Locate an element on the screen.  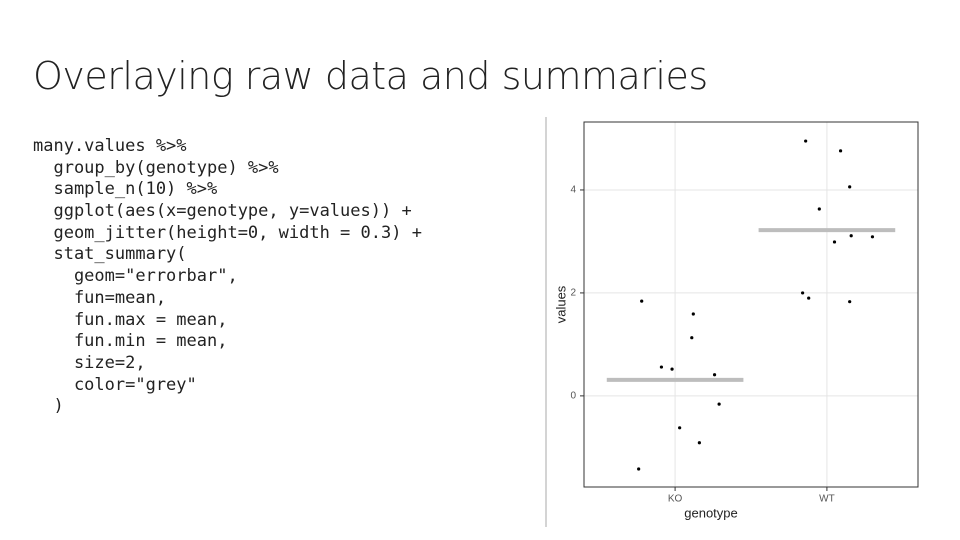
code-line: fun.max = mean, is located at coordinates (130, 319).